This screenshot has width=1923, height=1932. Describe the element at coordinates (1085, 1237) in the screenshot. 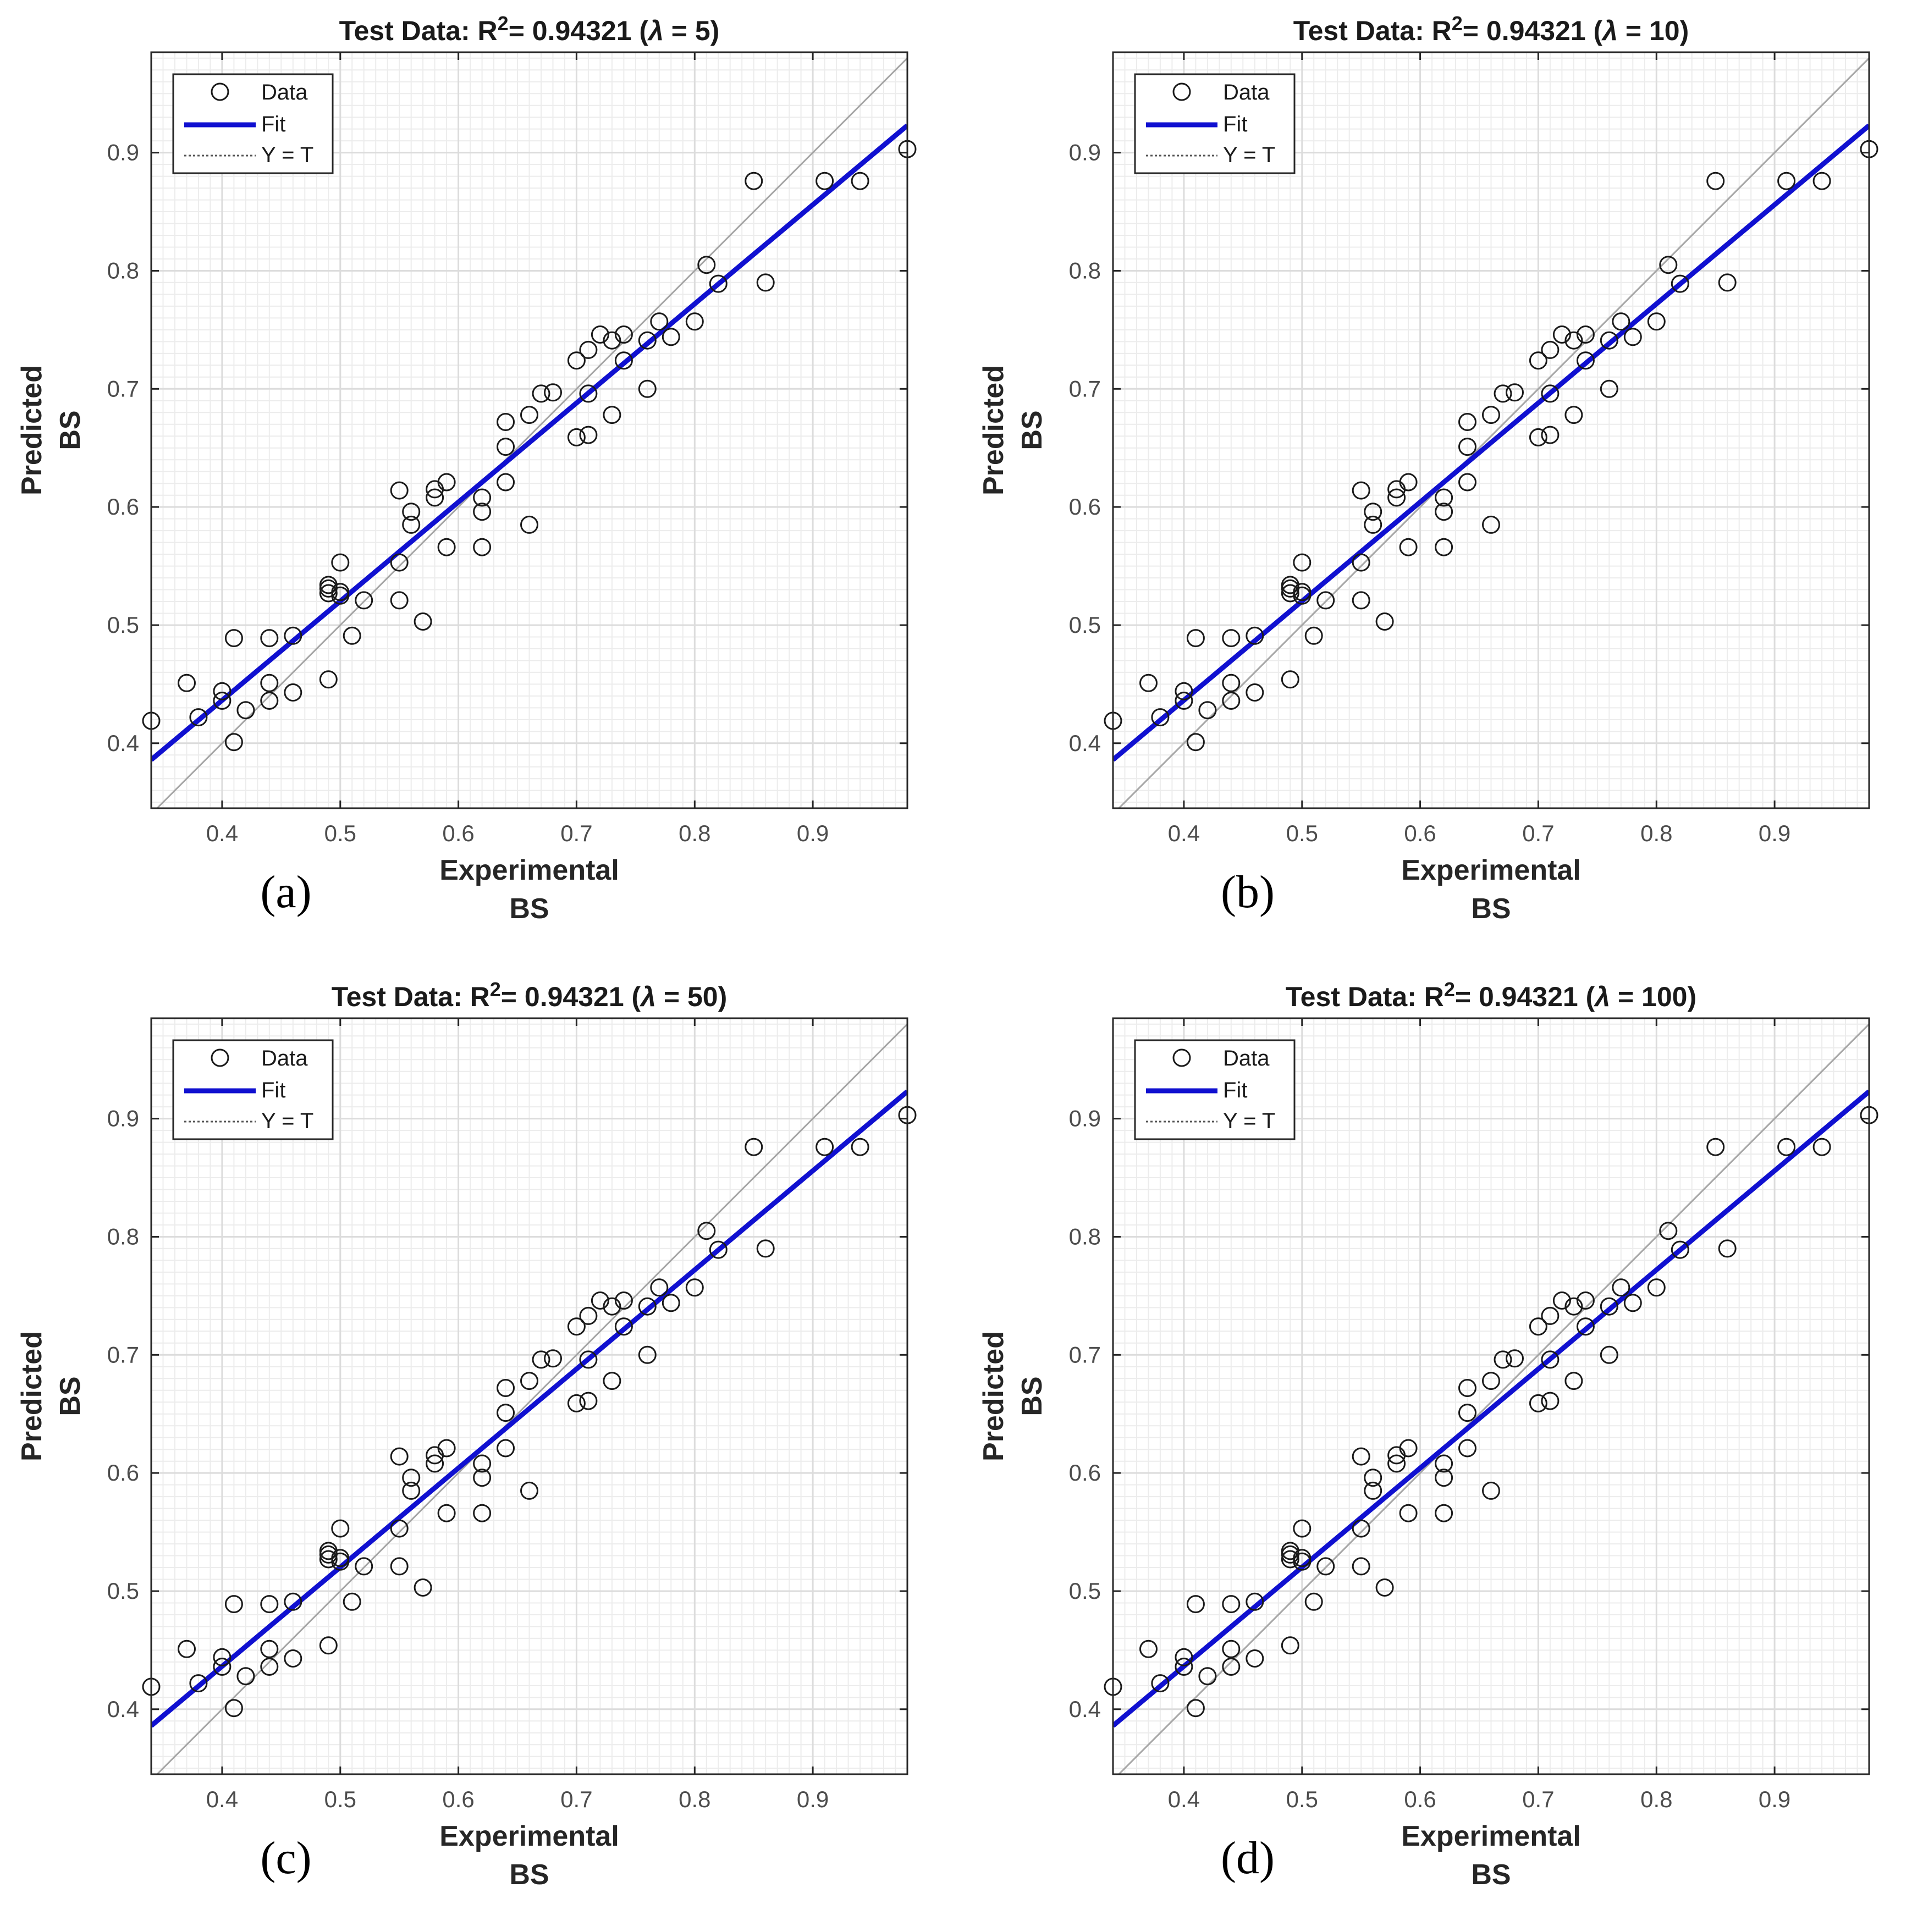

I see `y-tick-label: 0.8` at that location.